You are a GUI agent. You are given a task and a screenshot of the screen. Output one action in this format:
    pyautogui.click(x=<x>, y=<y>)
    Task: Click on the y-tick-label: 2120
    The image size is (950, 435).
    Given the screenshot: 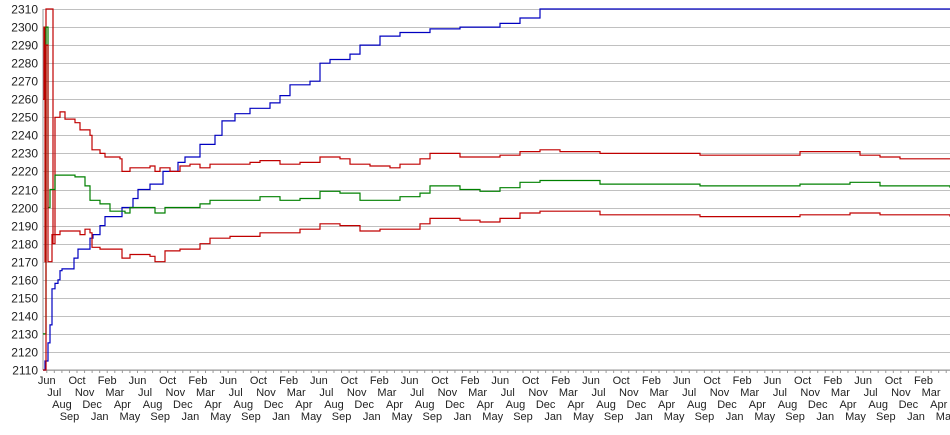 What is the action you would take?
    pyautogui.click(x=24, y=353)
    